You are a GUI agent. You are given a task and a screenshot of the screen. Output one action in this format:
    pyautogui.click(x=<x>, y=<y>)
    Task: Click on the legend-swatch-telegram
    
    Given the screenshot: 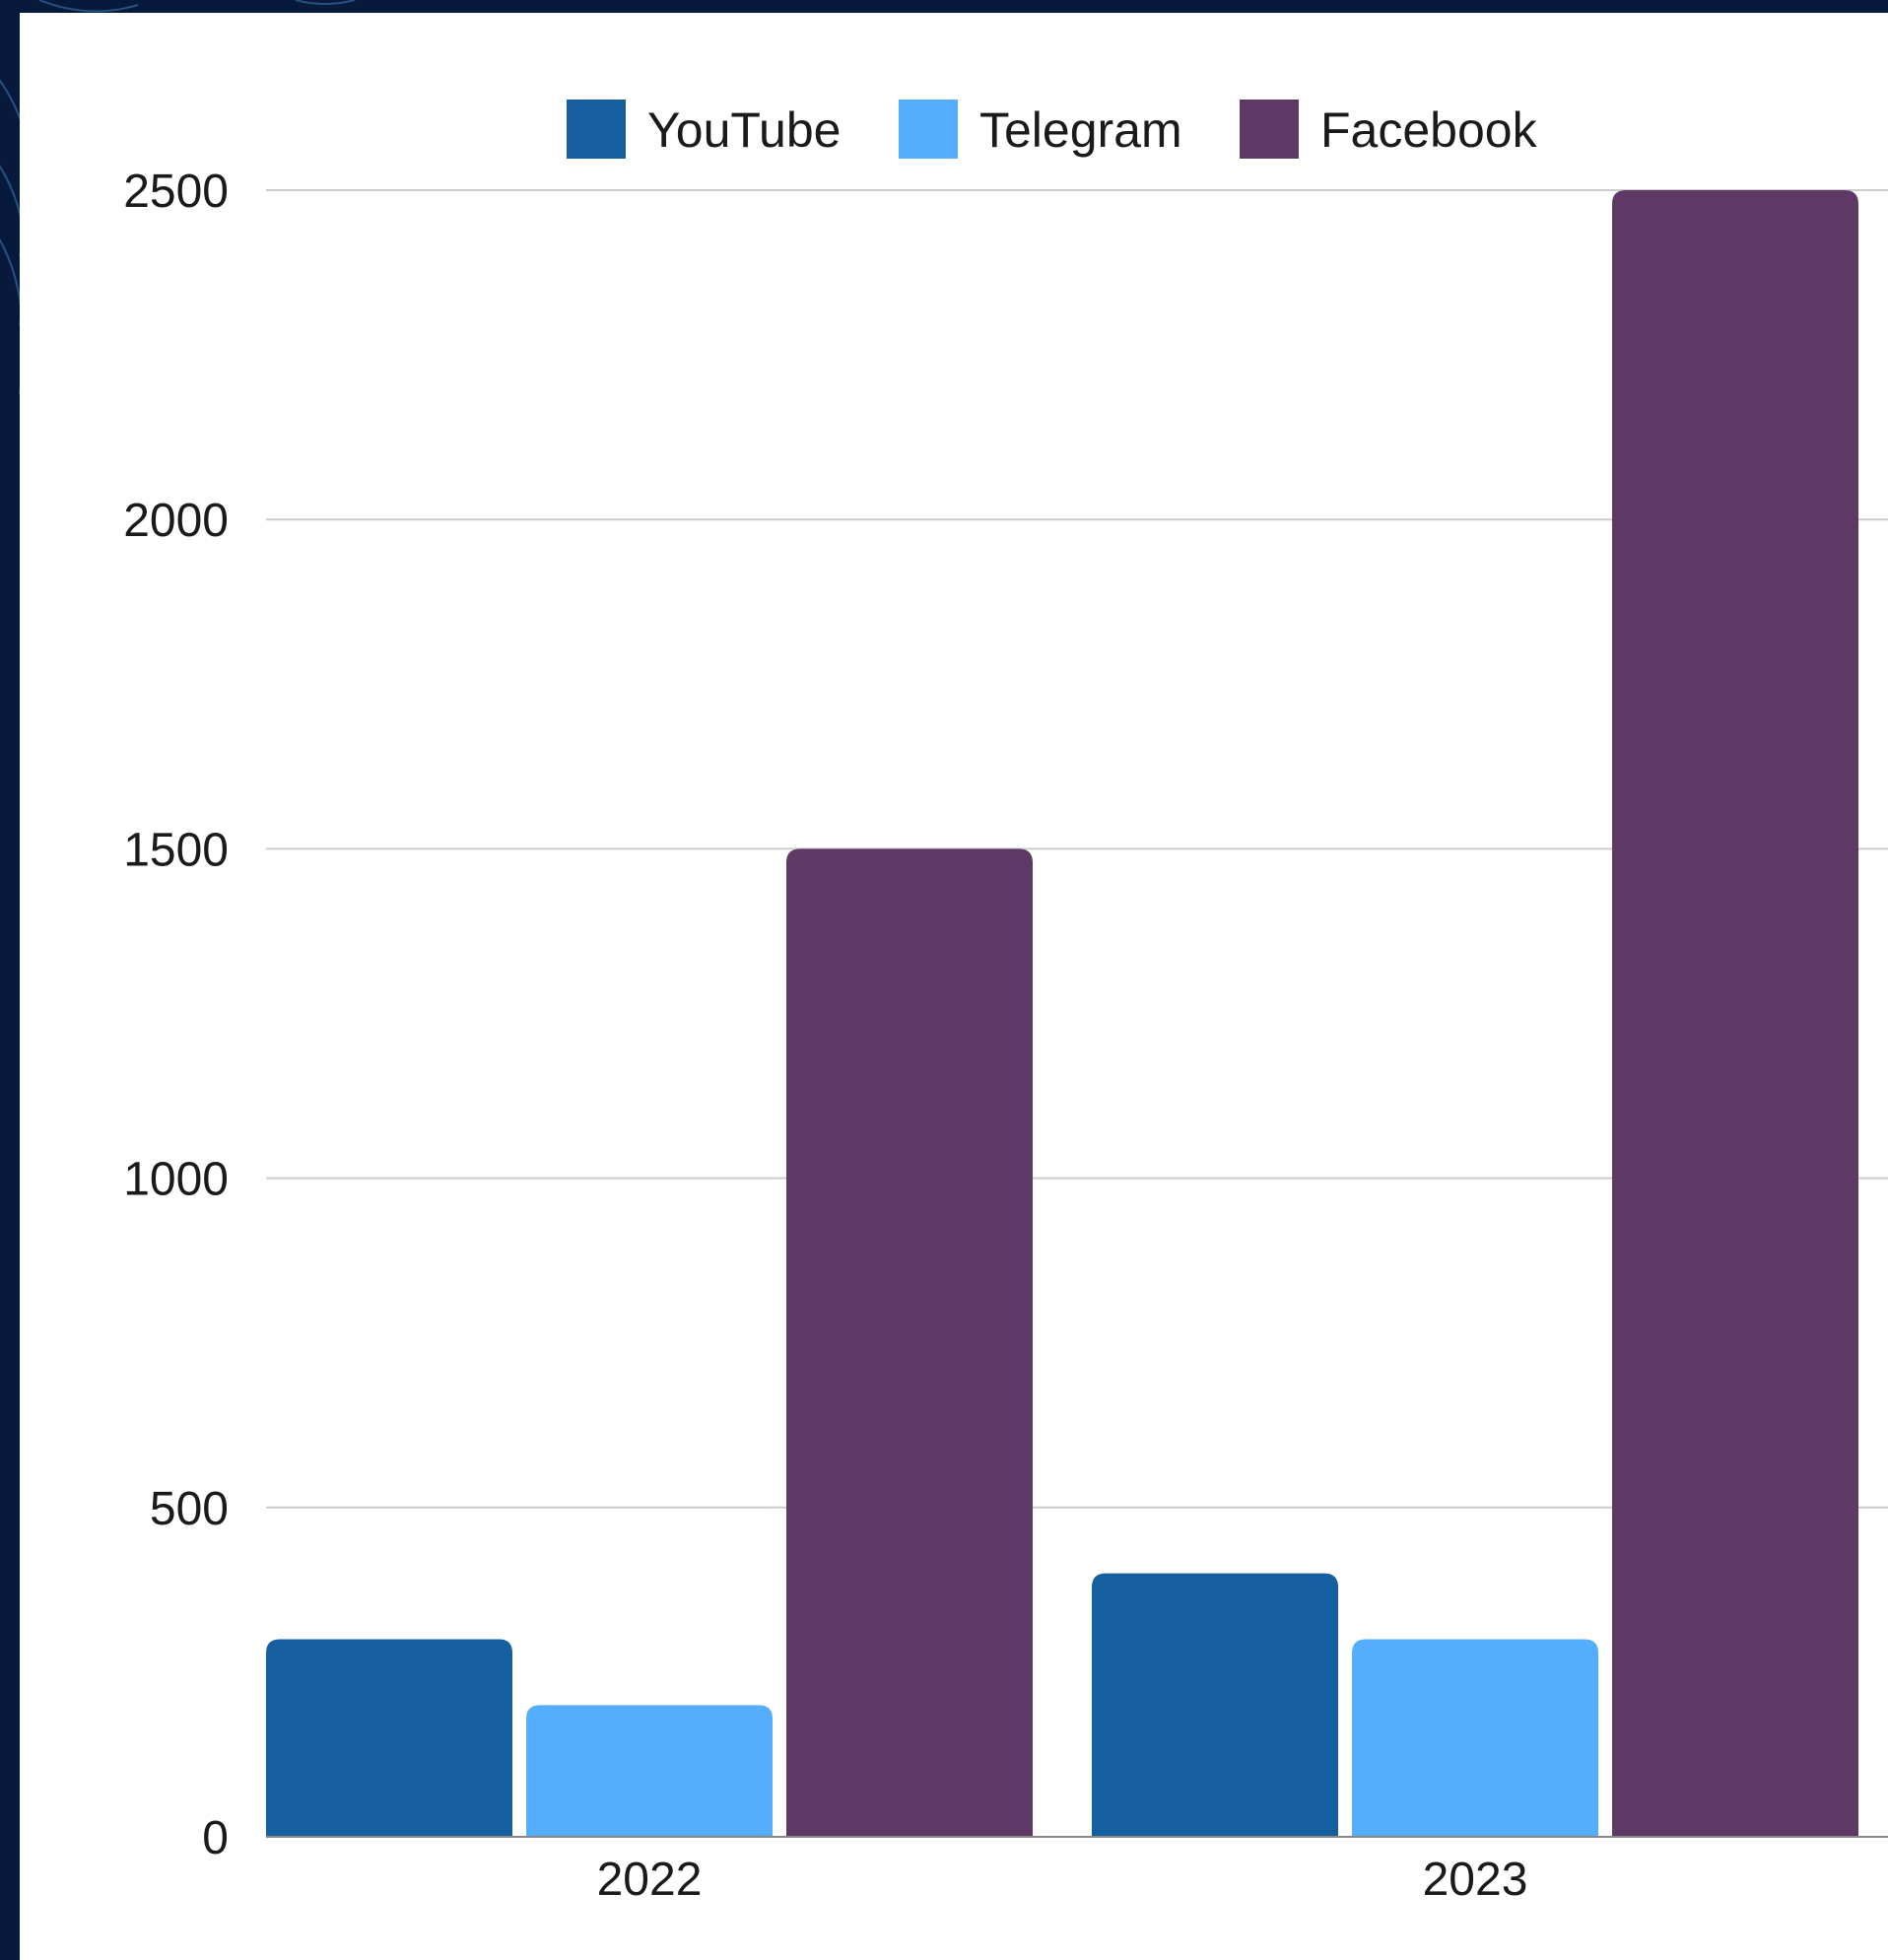 What is the action you would take?
    pyautogui.click(x=929, y=129)
    